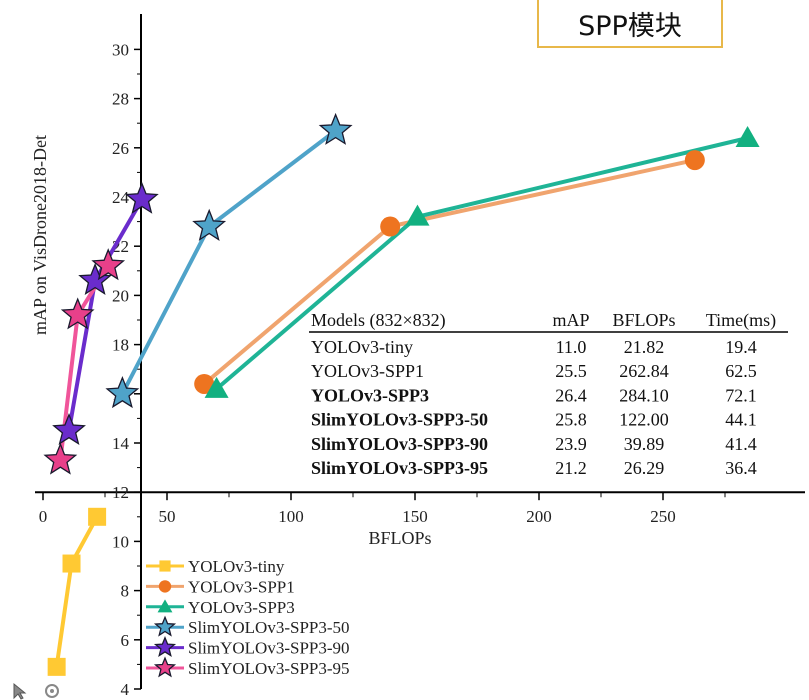 Image resolution: width=809 pixels, height=700 pixels. Describe the element at coordinates (121, 197) in the screenshot. I see `y-tick-label: 24` at that location.